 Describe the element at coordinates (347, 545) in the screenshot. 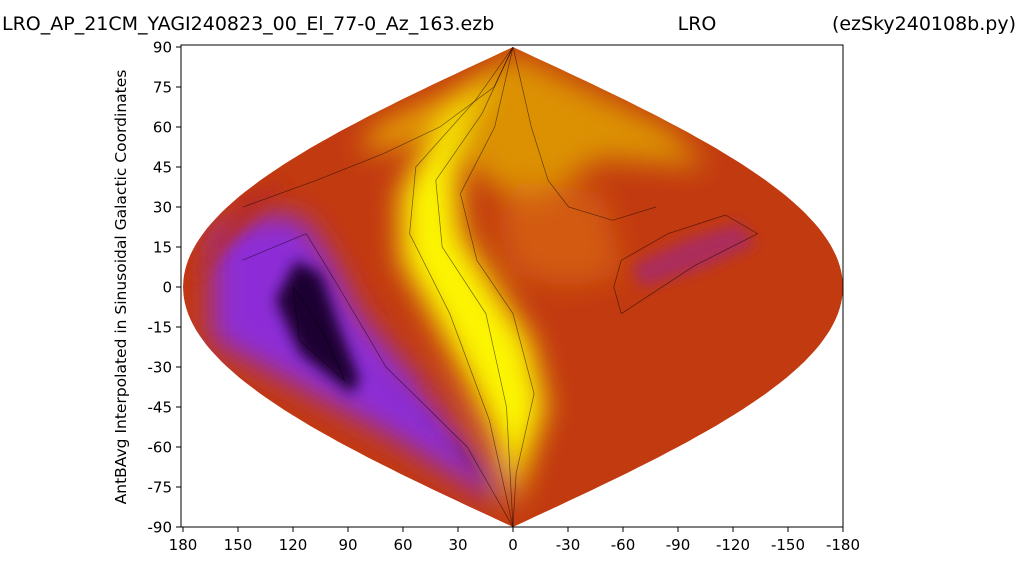

I see `x-tick-label: 90` at that location.